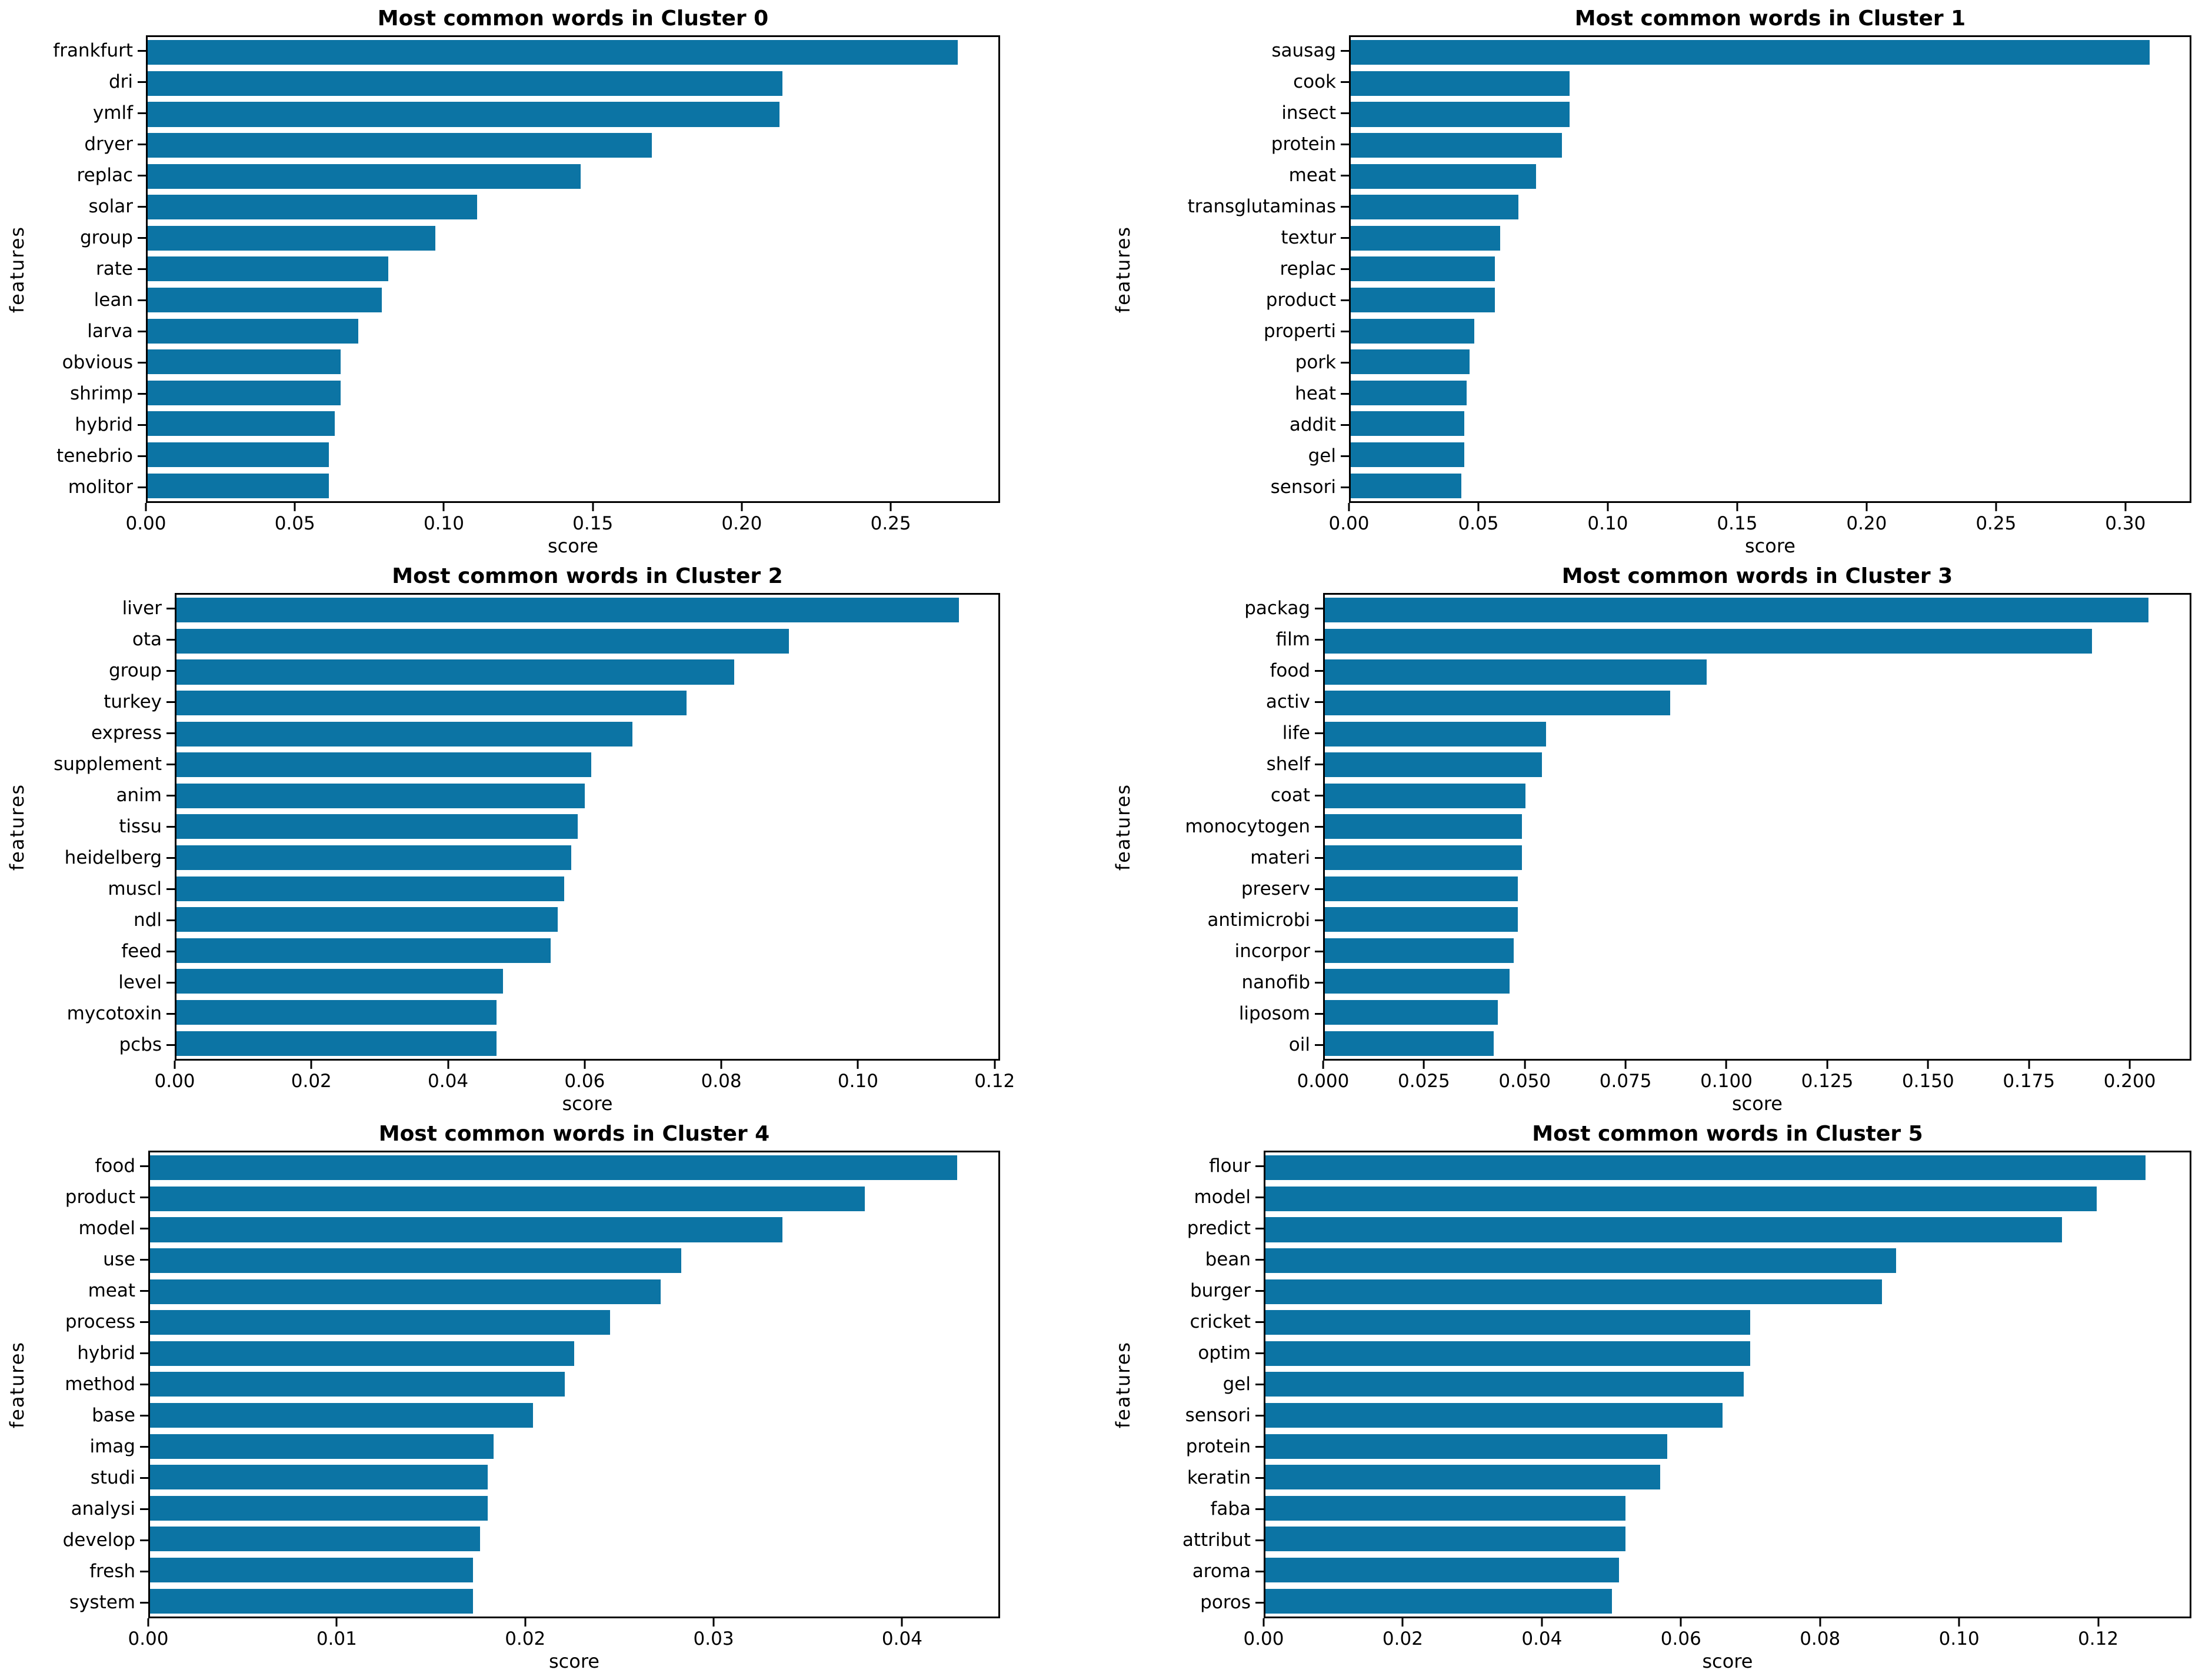 This screenshot has width=2212, height=1673. I want to click on x-tick-label: 0.025, so click(1424, 1081).